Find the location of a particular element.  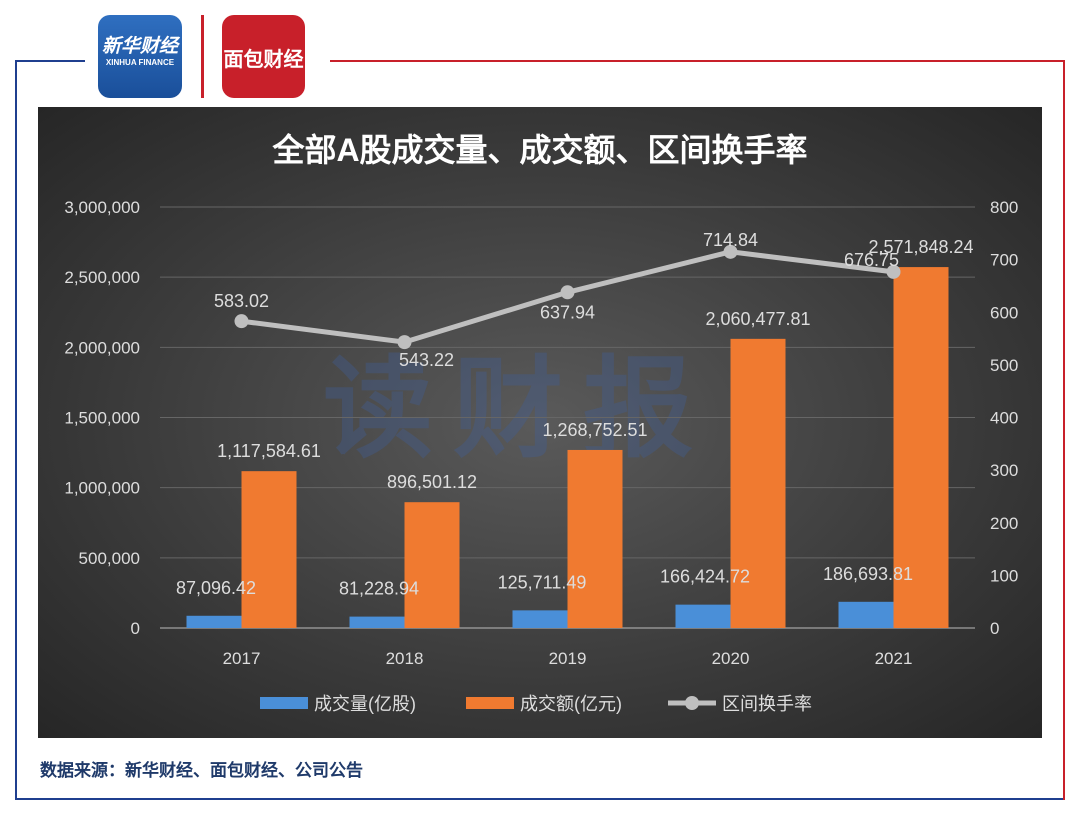

right-axis-tick: 300 is located at coordinates (1004, 470).